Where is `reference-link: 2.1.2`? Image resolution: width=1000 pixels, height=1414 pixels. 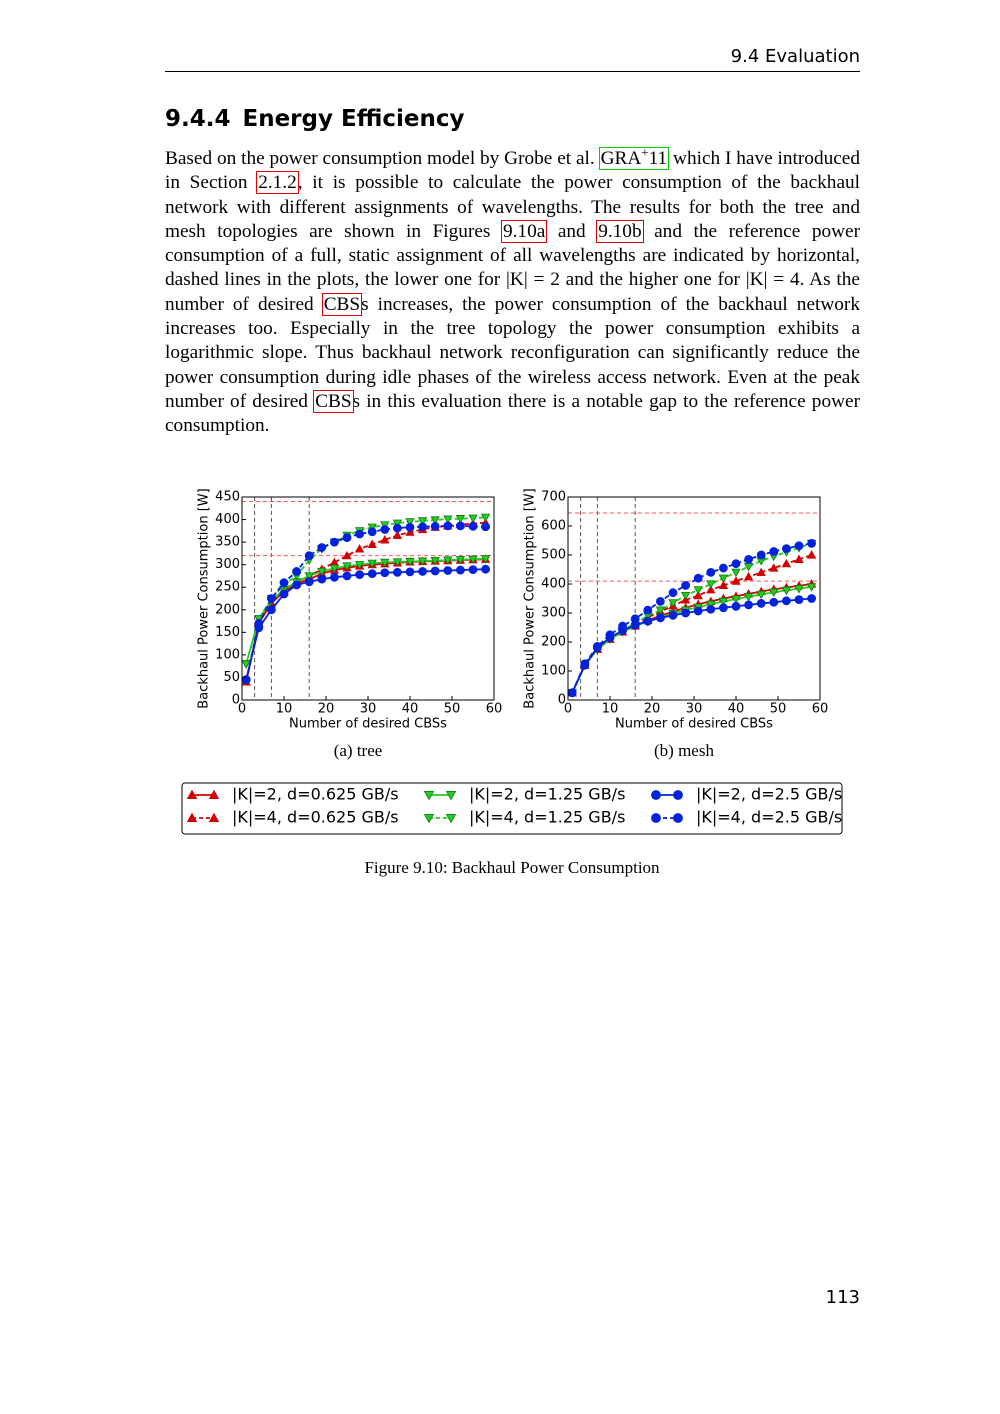
reference-link: 2.1.2 is located at coordinates (277, 183).